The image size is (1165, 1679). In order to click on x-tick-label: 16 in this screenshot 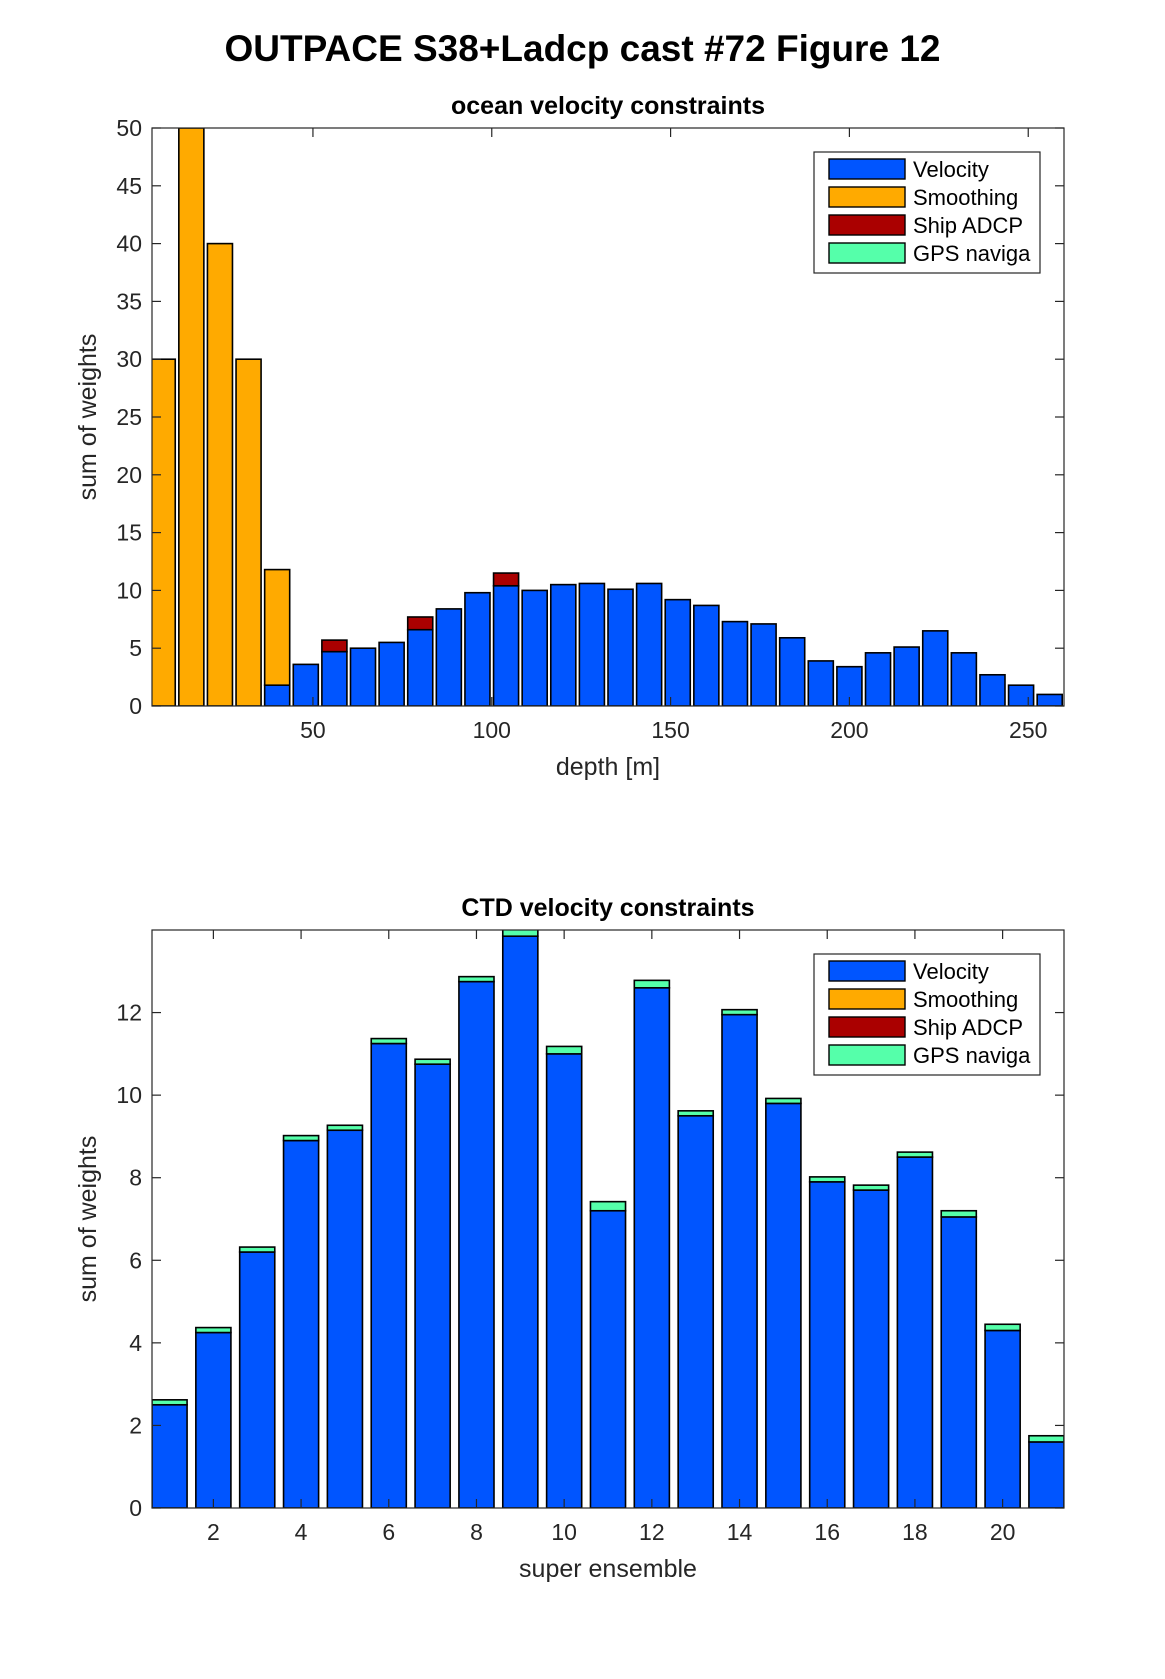, I will do `click(827, 1532)`.